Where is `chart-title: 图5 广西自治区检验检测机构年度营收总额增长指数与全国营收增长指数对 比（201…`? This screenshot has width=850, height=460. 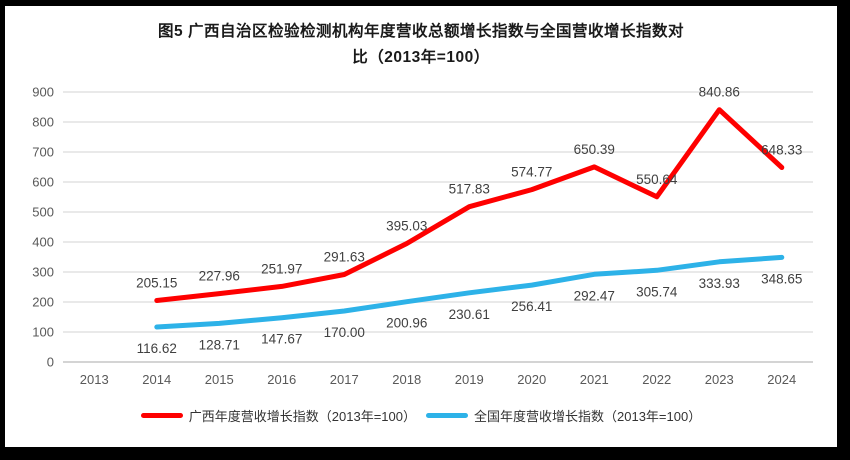
chart-title: 图5 广西自治区检验检测机构年度营收总额增长指数与全国营收增长指数对 比（201… is located at coordinates (421, 44).